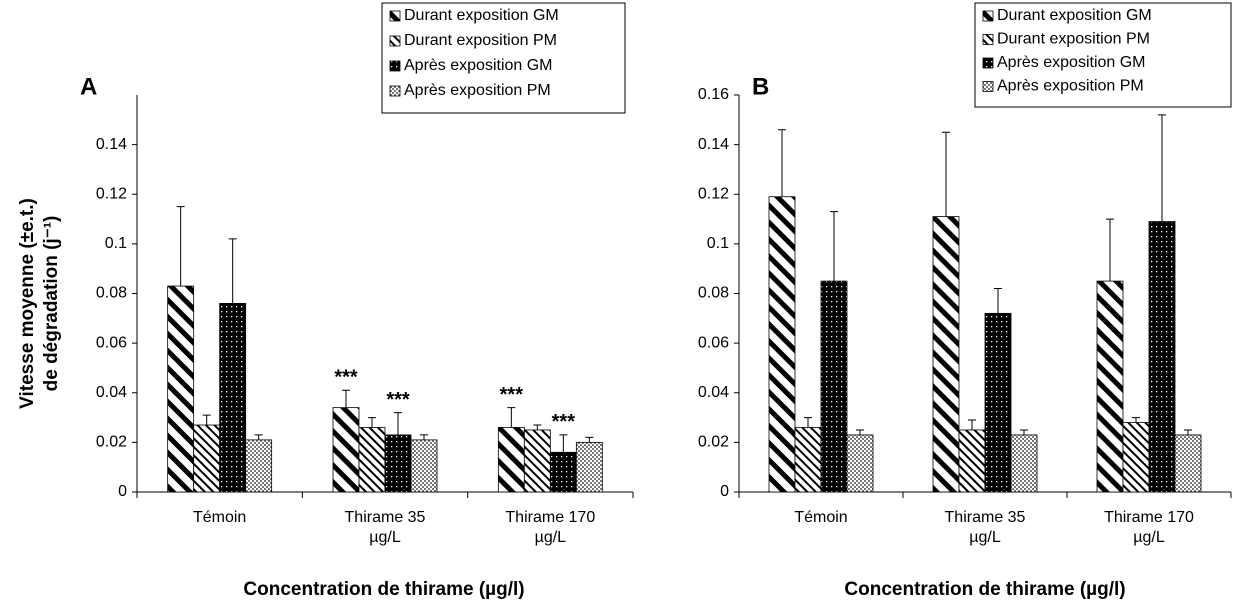 The height and width of the screenshot is (605, 1247). I want to click on y-axis-title: Vitesse moyenne (±e.t.), so click(27, 303).